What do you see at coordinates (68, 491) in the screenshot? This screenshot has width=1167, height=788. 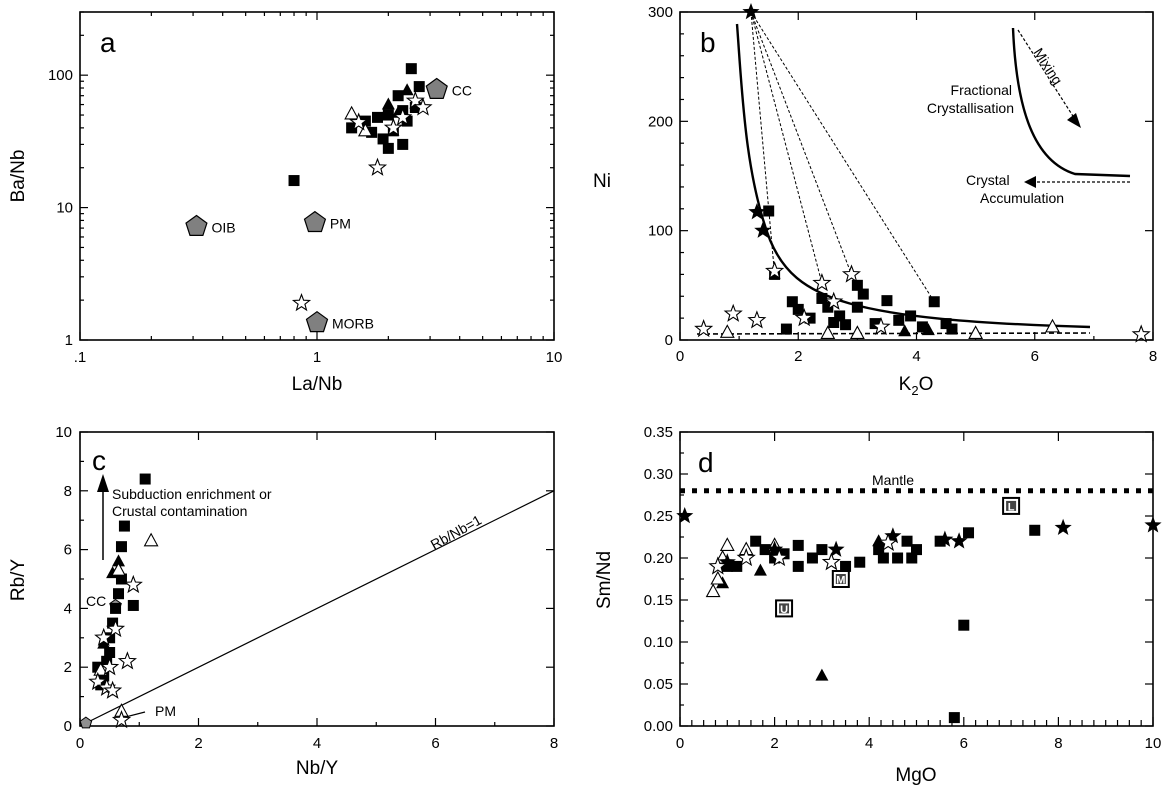 I see `panel-c-y-tick-label: 8` at bounding box center [68, 491].